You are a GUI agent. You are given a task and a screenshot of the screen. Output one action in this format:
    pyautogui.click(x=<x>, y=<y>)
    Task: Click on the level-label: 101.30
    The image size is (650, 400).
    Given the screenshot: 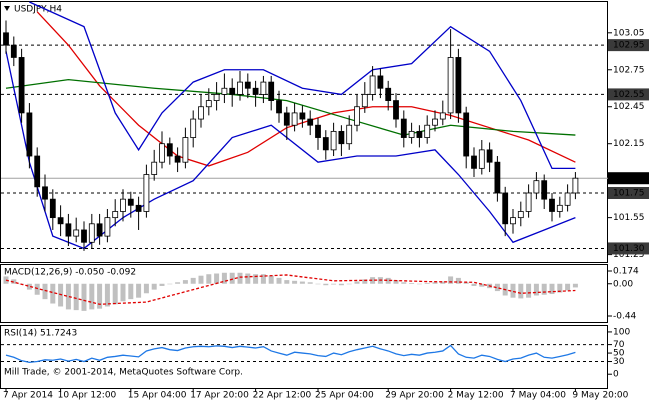 What is the action you would take?
    pyautogui.click(x=629, y=249)
    